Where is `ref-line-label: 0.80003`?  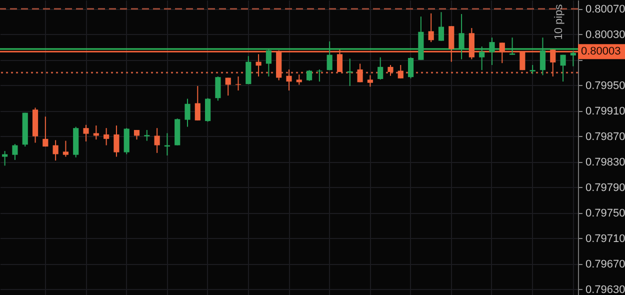 ref-line-label: 0.80003 is located at coordinates (601, 52).